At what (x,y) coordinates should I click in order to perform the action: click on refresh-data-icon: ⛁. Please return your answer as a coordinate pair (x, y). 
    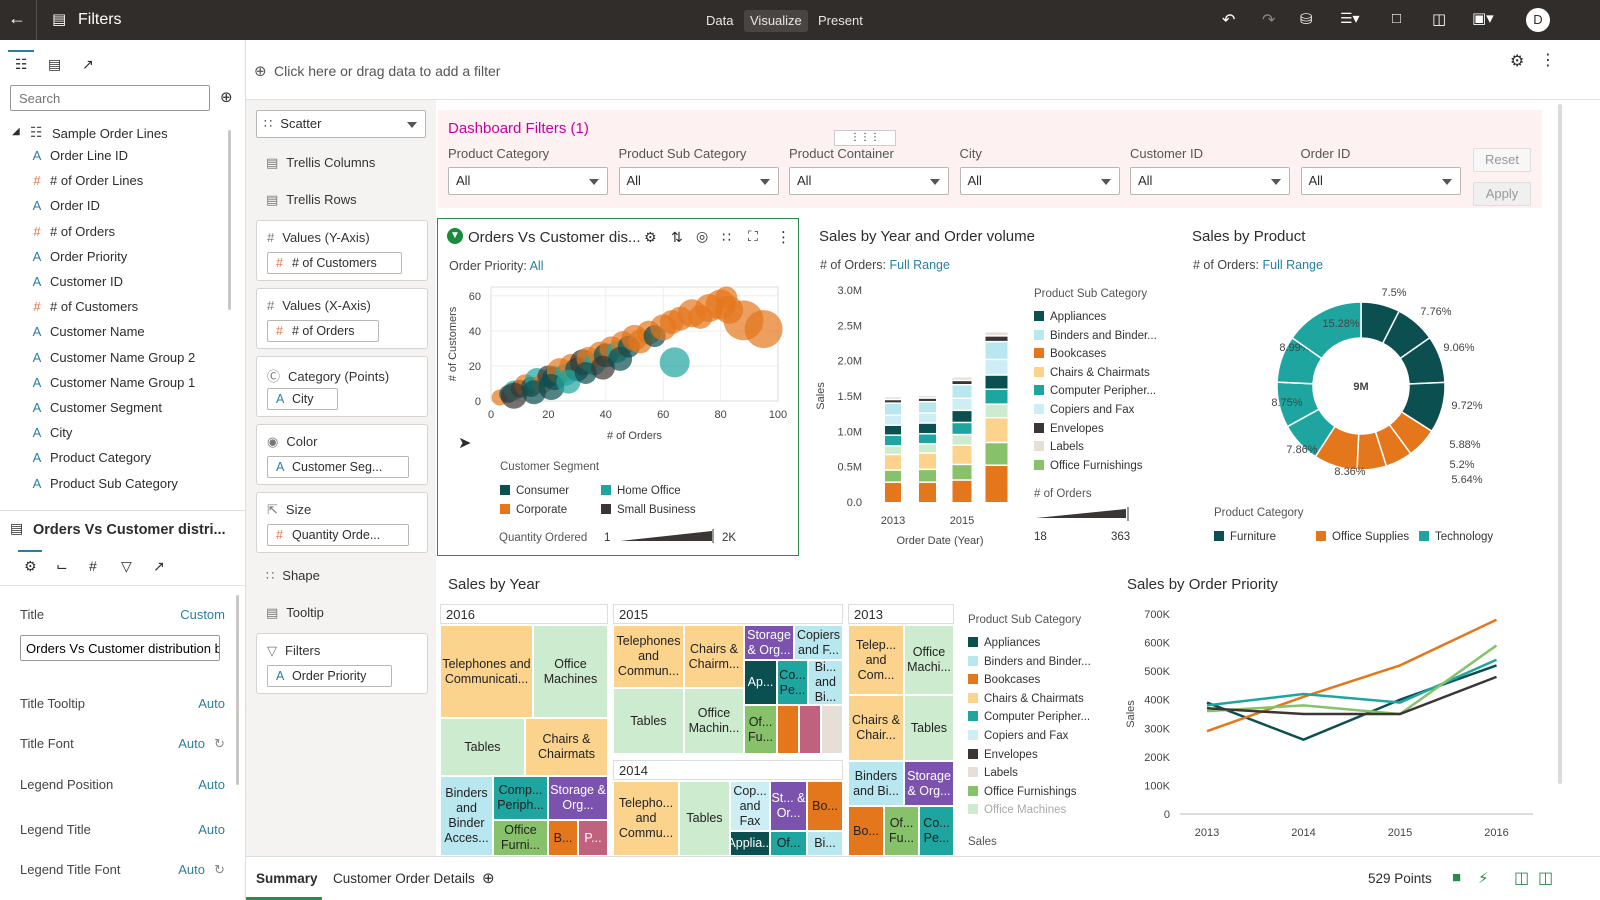
    Looking at the image, I should click on (1306, 19).